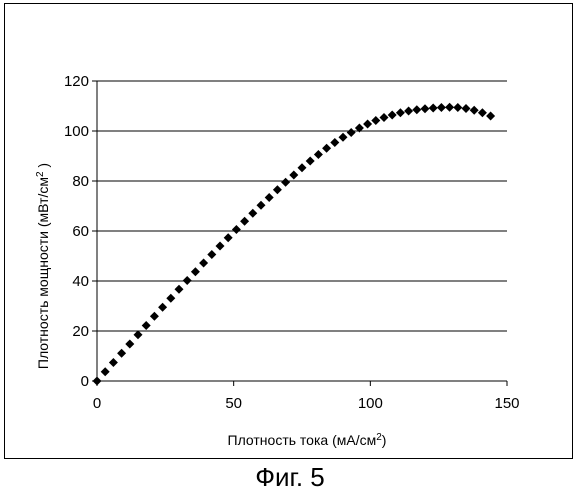 The image size is (580, 500). What do you see at coordinates (85, 381) in the screenshot?
I see `y-tick-label-0: 0` at bounding box center [85, 381].